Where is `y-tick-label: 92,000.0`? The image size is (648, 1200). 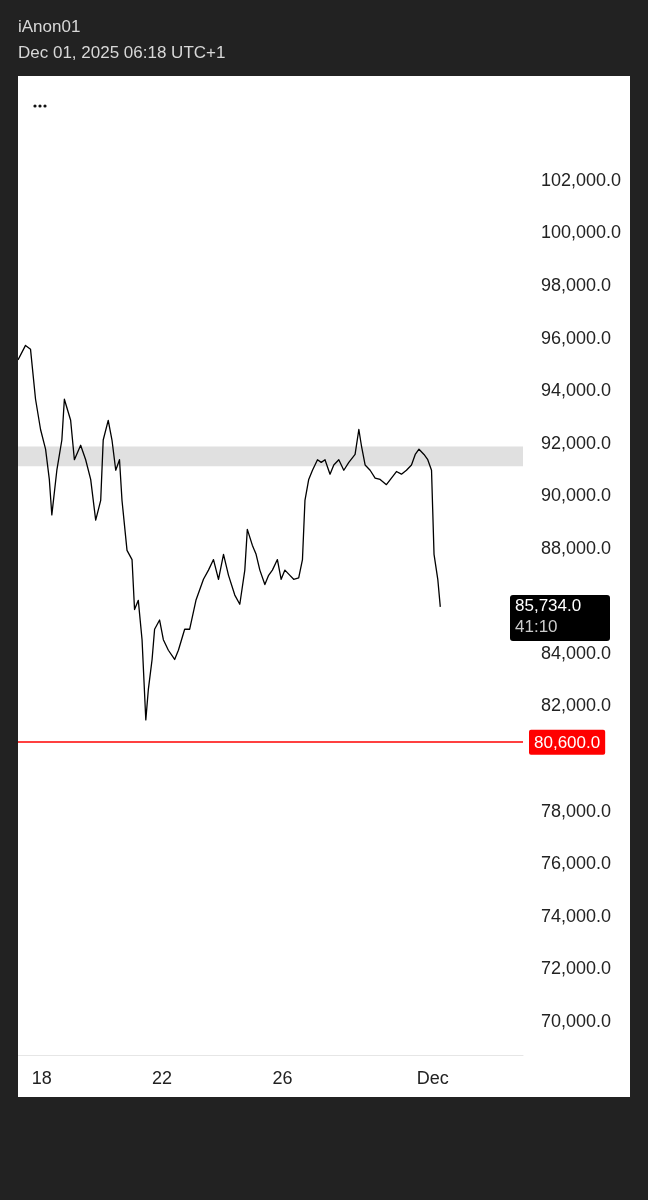 y-tick-label: 92,000.0 is located at coordinates (576, 442).